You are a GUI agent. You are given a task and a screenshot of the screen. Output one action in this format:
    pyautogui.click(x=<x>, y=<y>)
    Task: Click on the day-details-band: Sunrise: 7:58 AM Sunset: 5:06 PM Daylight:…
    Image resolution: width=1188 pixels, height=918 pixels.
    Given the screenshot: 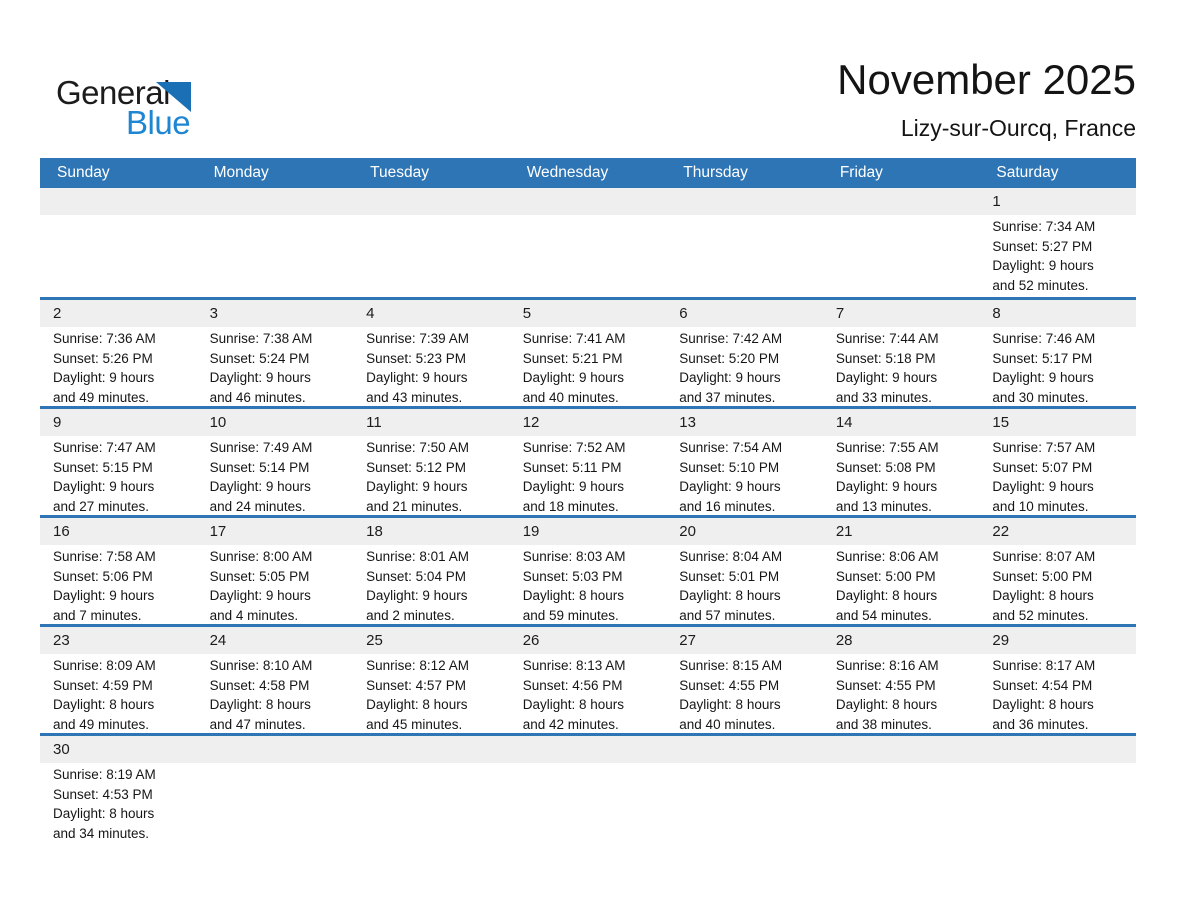 What is the action you would take?
    pyautogui.click(x=588, y=585)
    